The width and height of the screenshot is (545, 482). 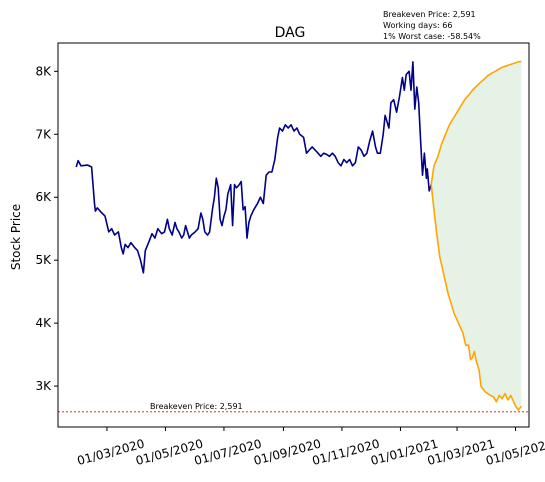 What do you see at coordinates (43, 197) in the screenshot?
I see `y-tick-label: 6K` at bounding box center [43, 197].